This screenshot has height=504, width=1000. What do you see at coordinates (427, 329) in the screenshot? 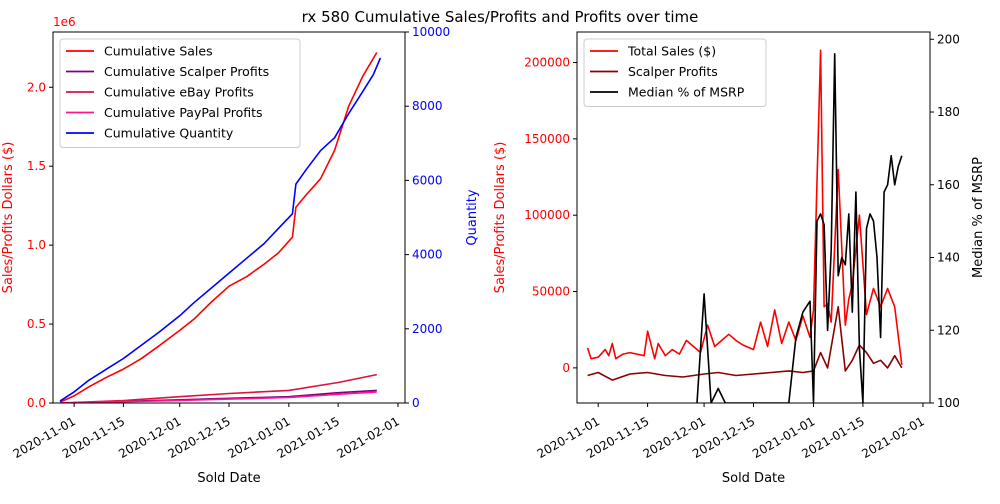
I see `left-panel-y2-tick-label: 2000` at bounding box center [427, 329].